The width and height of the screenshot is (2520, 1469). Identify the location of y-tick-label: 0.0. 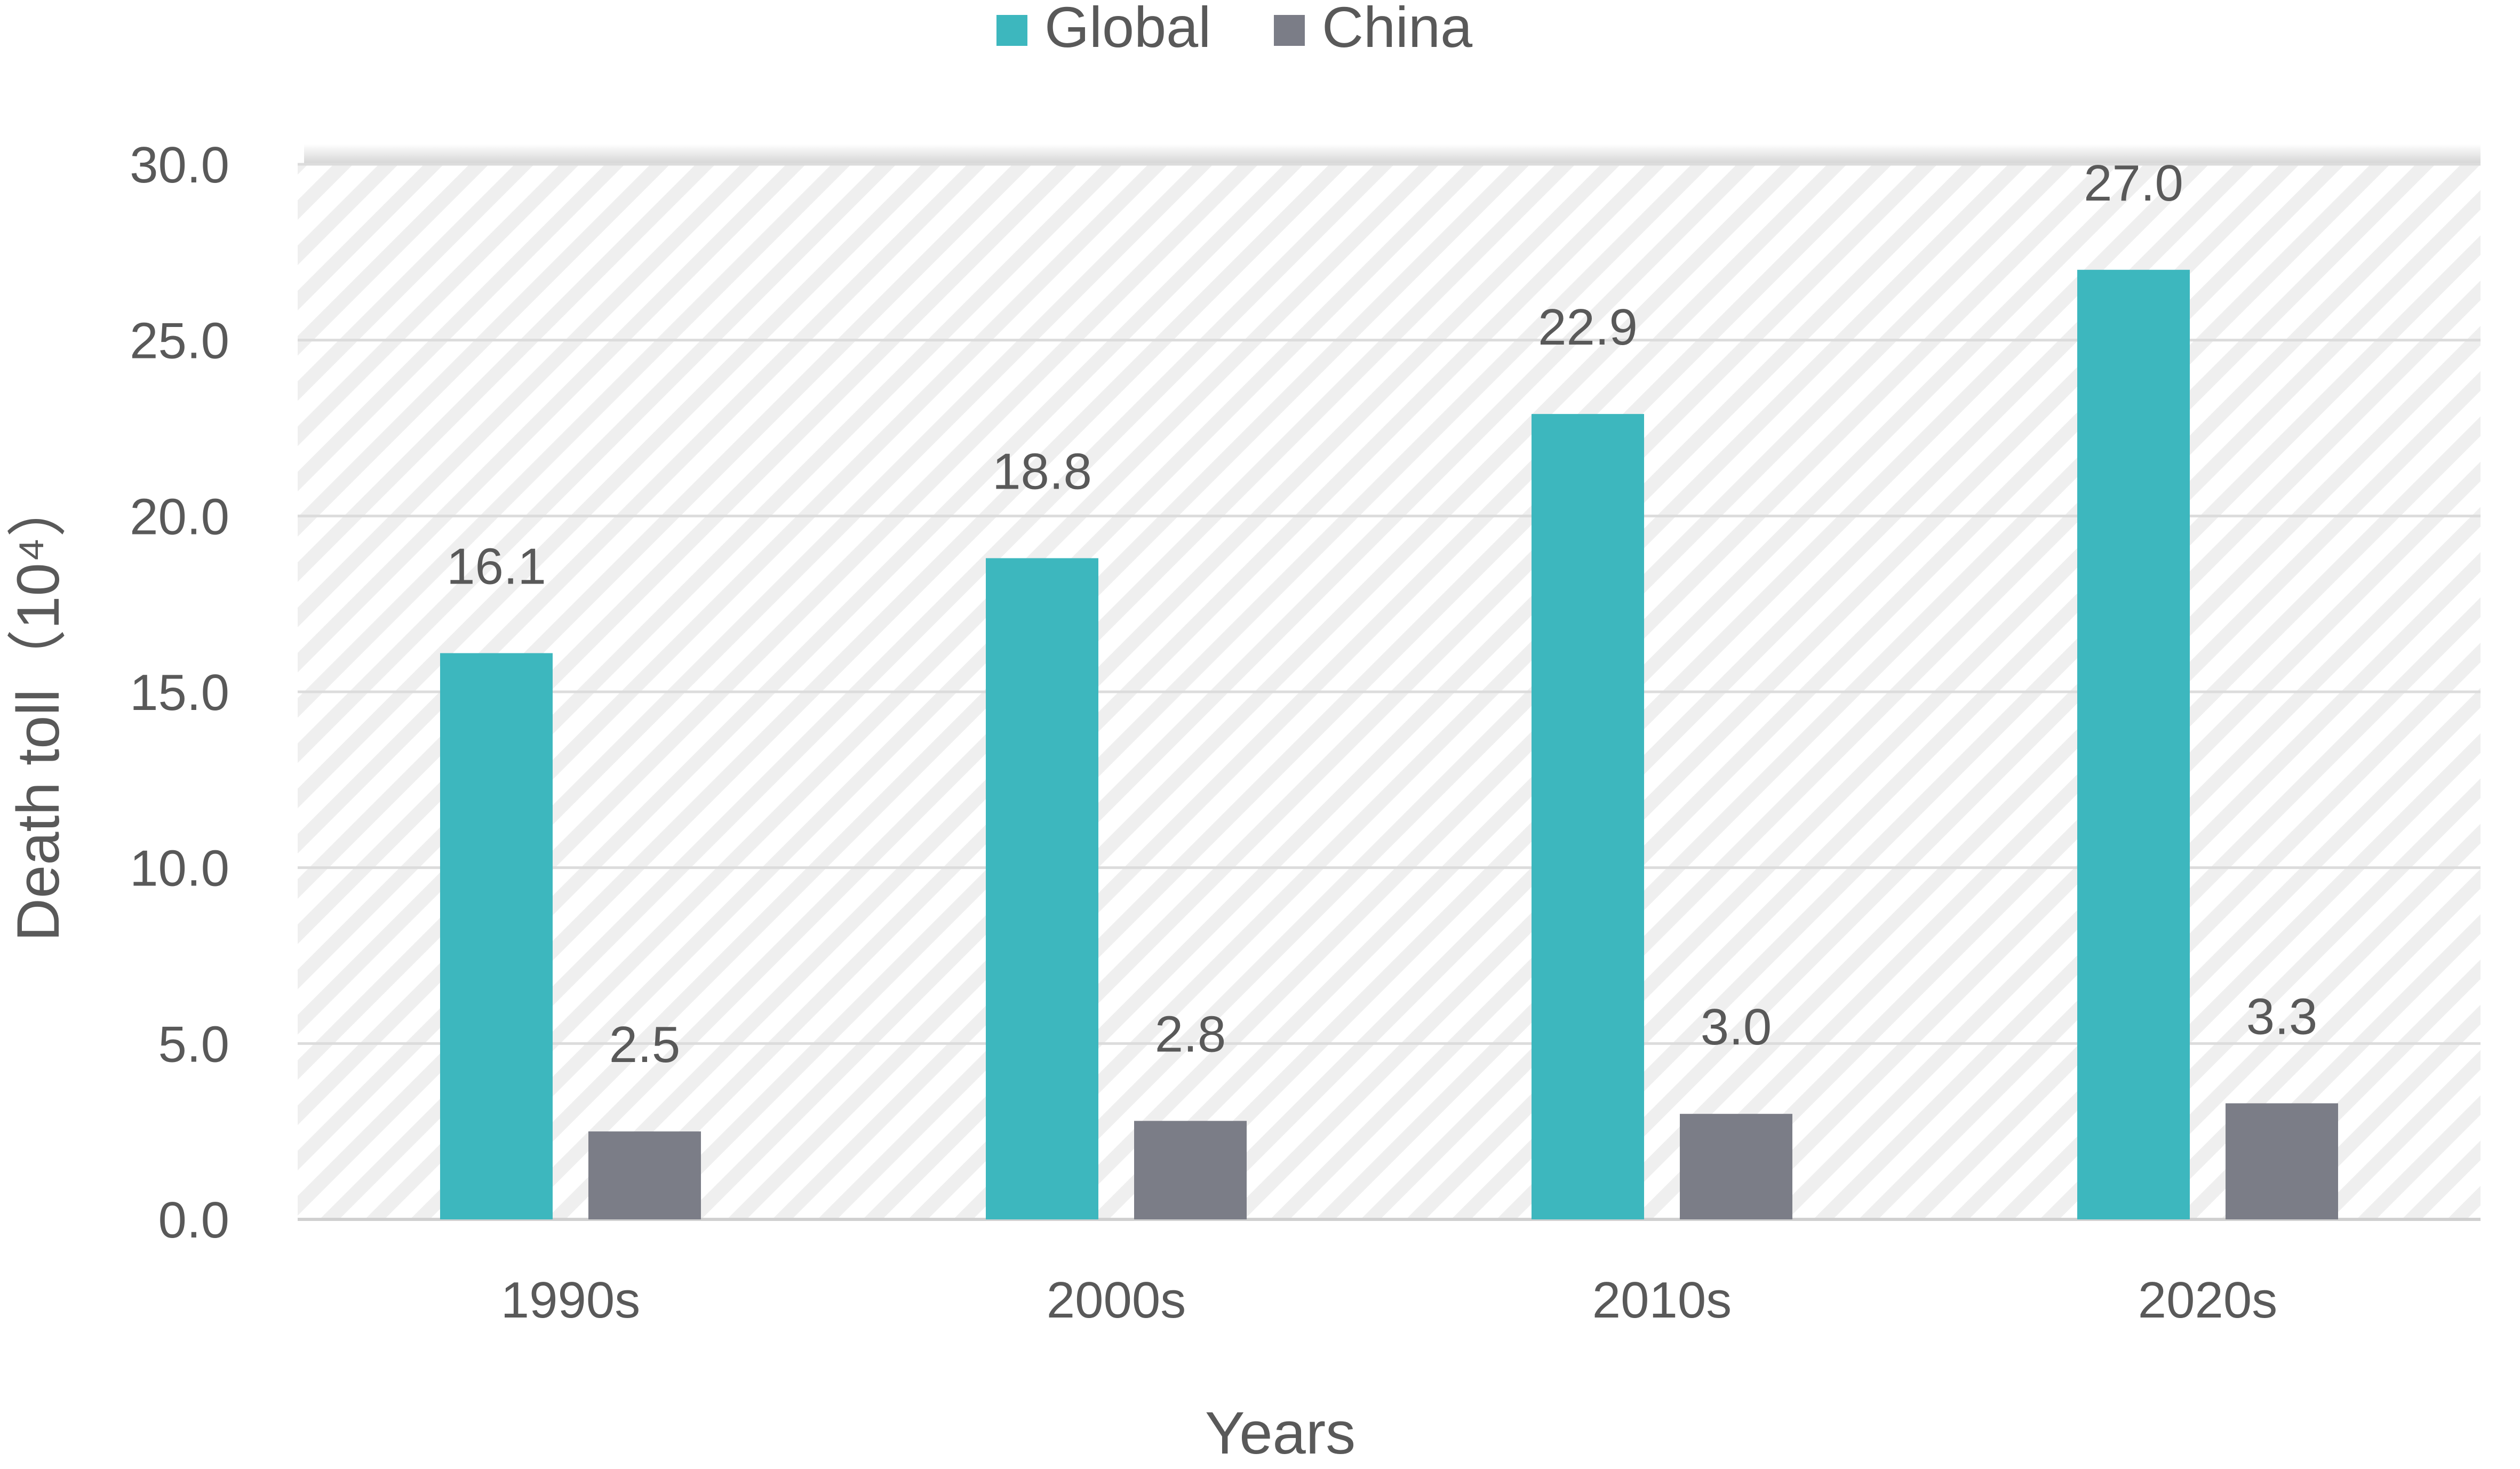
(193, 1220).